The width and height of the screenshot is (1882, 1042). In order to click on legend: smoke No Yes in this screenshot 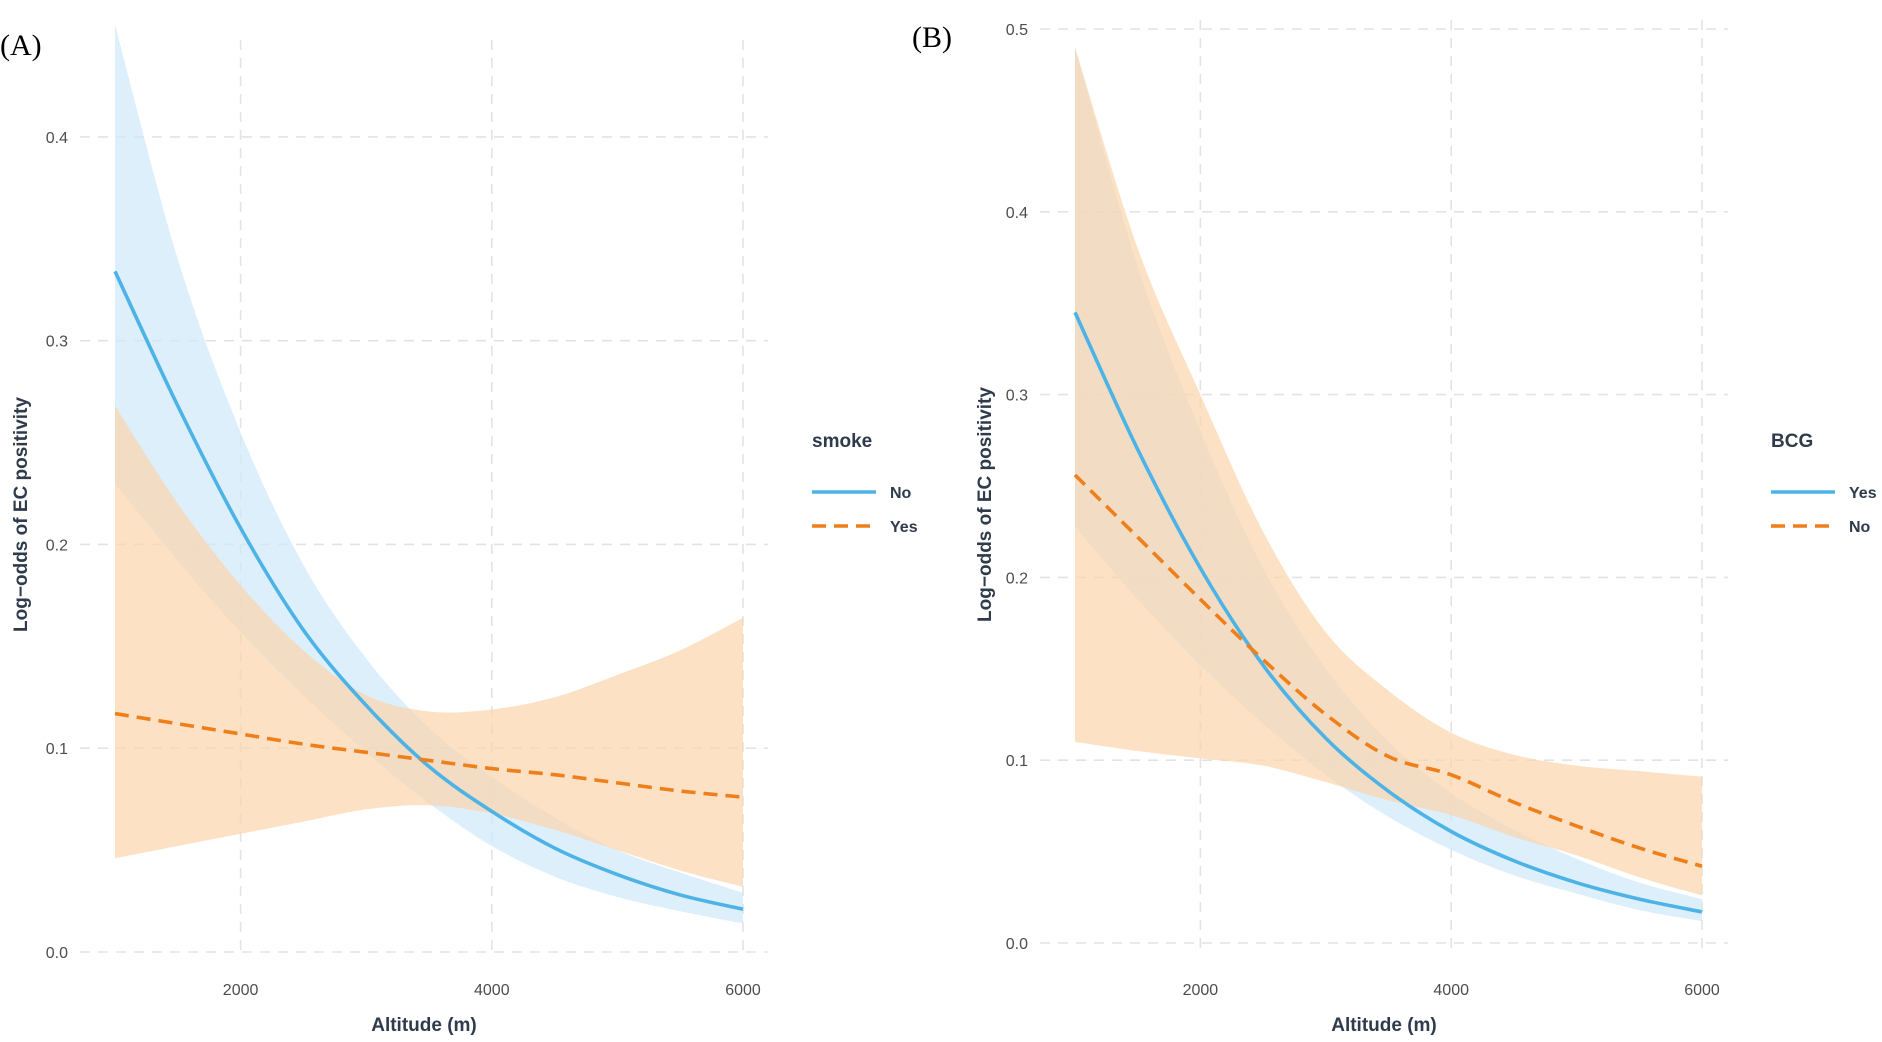, I will do `click(865, 483)`.